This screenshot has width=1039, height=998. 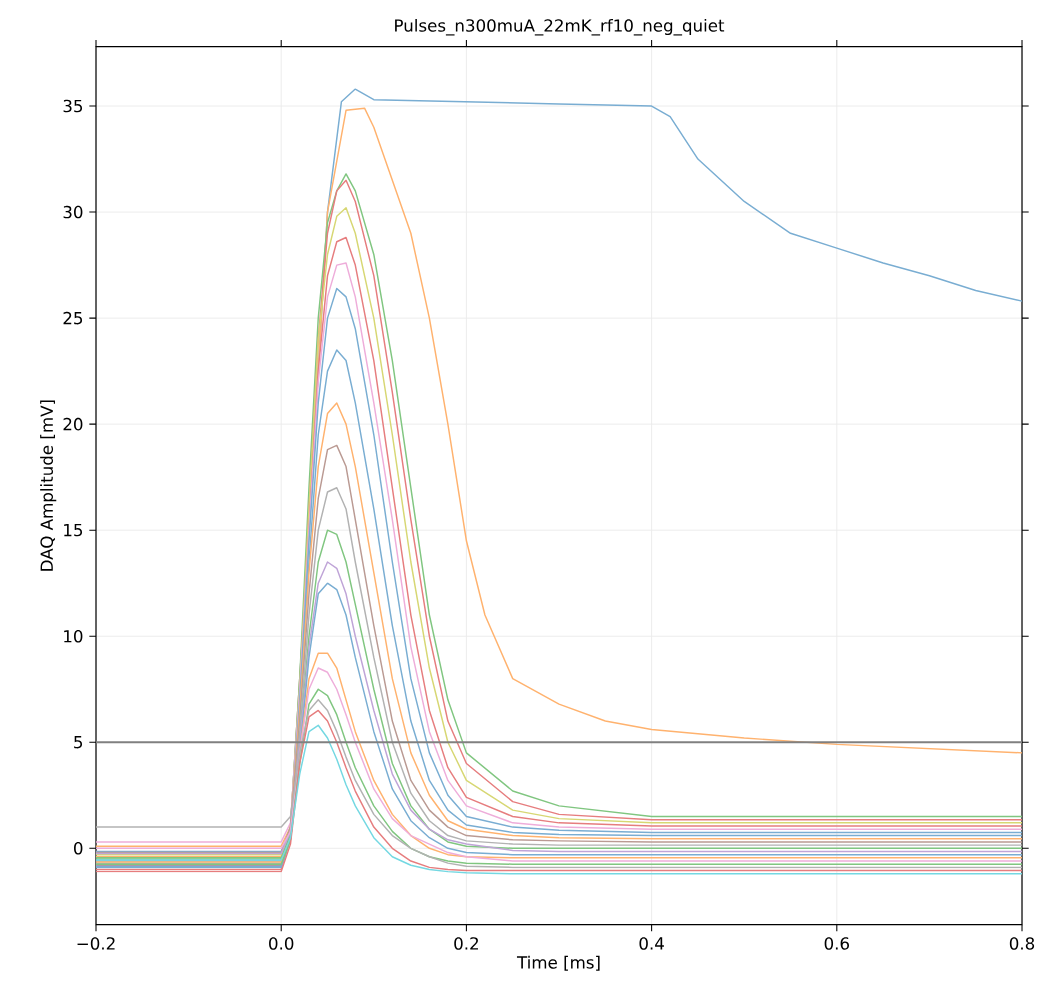 I want to click on x-axis-title: Time [ms], so click(x=558, y=963).